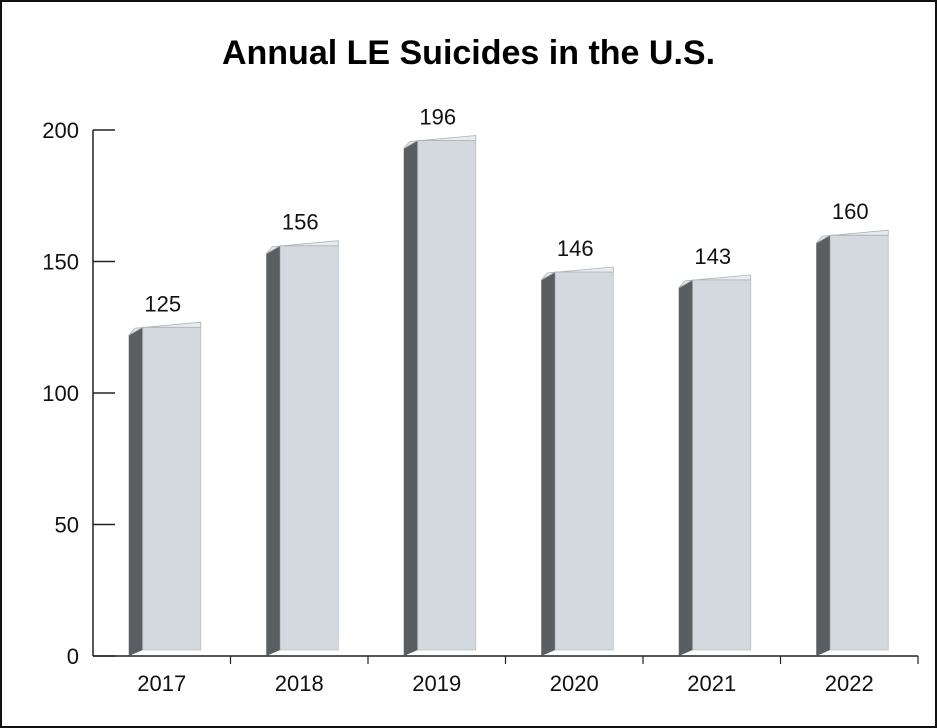 The width and height of the screenshot is (937, 728). What do you see at coordinates (849, 683) in the screenshot?
I see `x-tick-label: 2022` at bounding box center [849, 683].